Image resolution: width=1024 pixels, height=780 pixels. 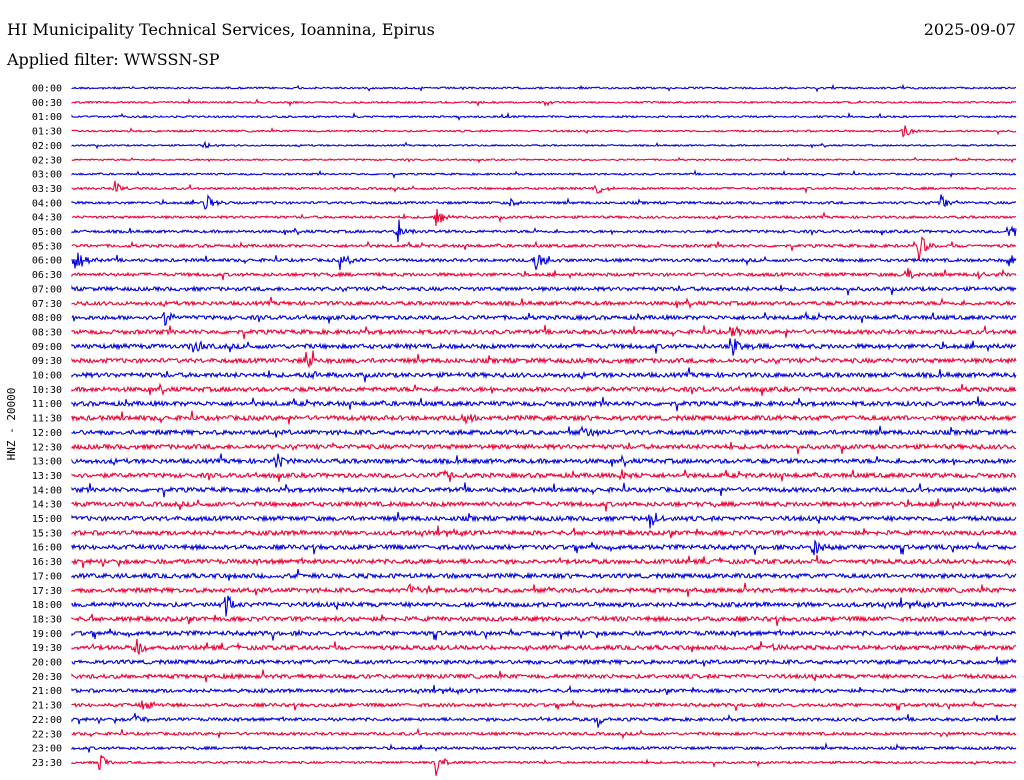 I want to click on row-time-label: 03:30, so click(x=47, y=189).